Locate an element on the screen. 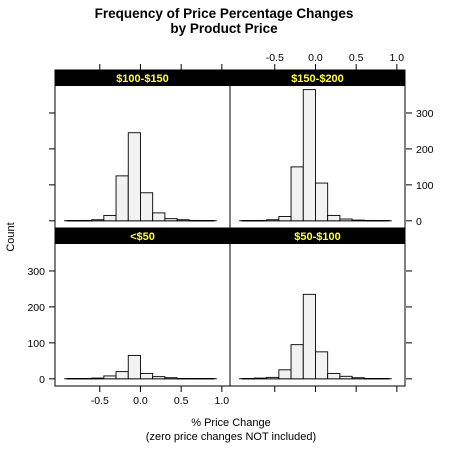 This screenshot has width=453, height=453. y-axis-bottom-left-tick-label-1: 0 is located at coordinates (42, 380).